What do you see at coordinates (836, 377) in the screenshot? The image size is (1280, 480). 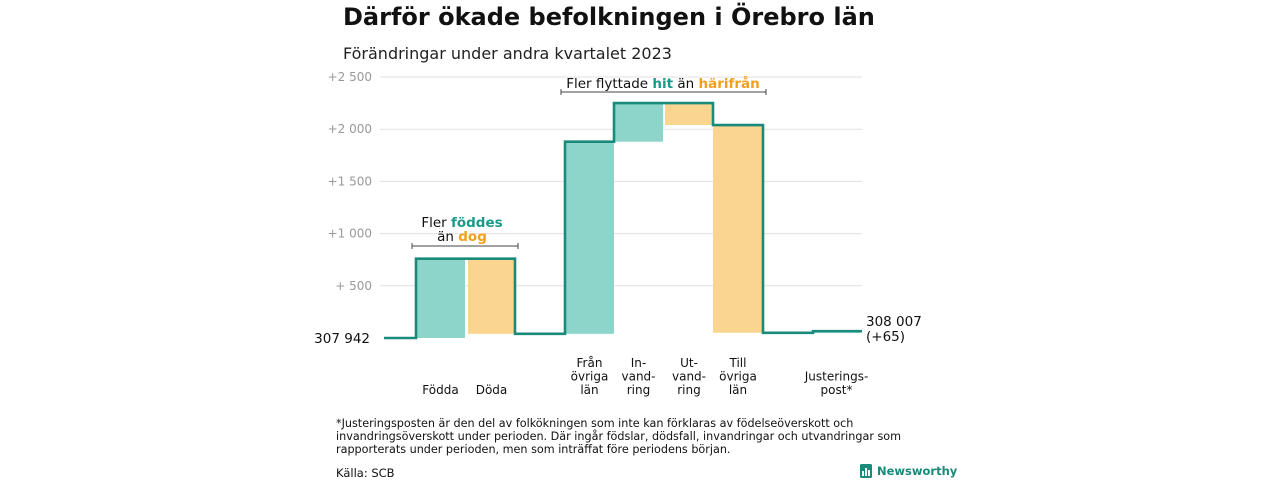 I see `category-label: Justerings-` at bounding box center [836, 377].